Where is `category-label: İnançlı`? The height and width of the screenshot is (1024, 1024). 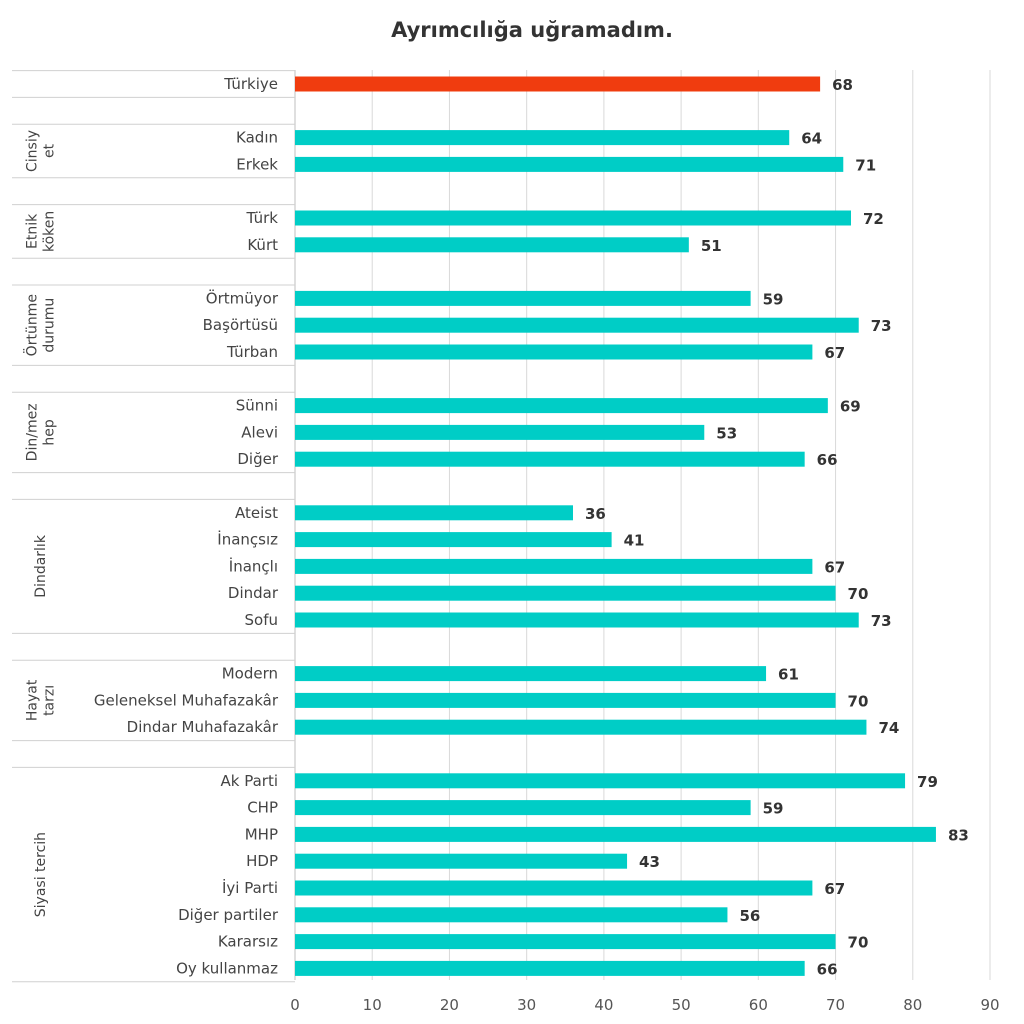 category-label: İnançlı is located at coordinates (253, 565).